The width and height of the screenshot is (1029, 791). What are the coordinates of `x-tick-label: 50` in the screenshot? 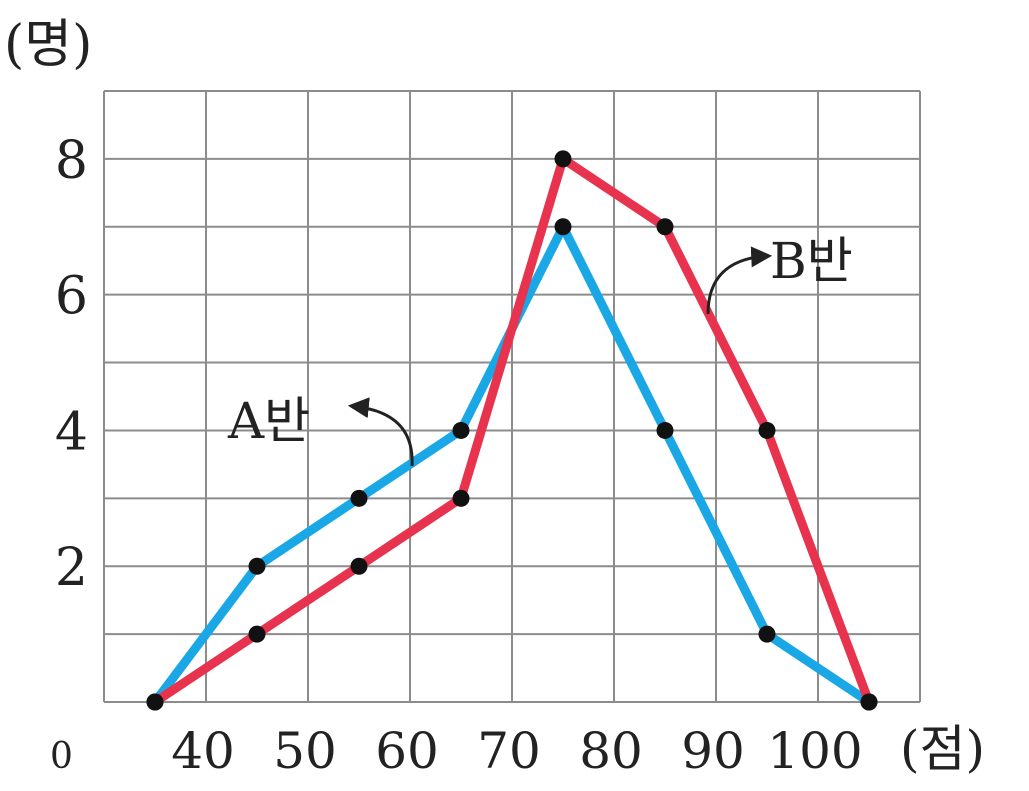 It's located at (305, 751).